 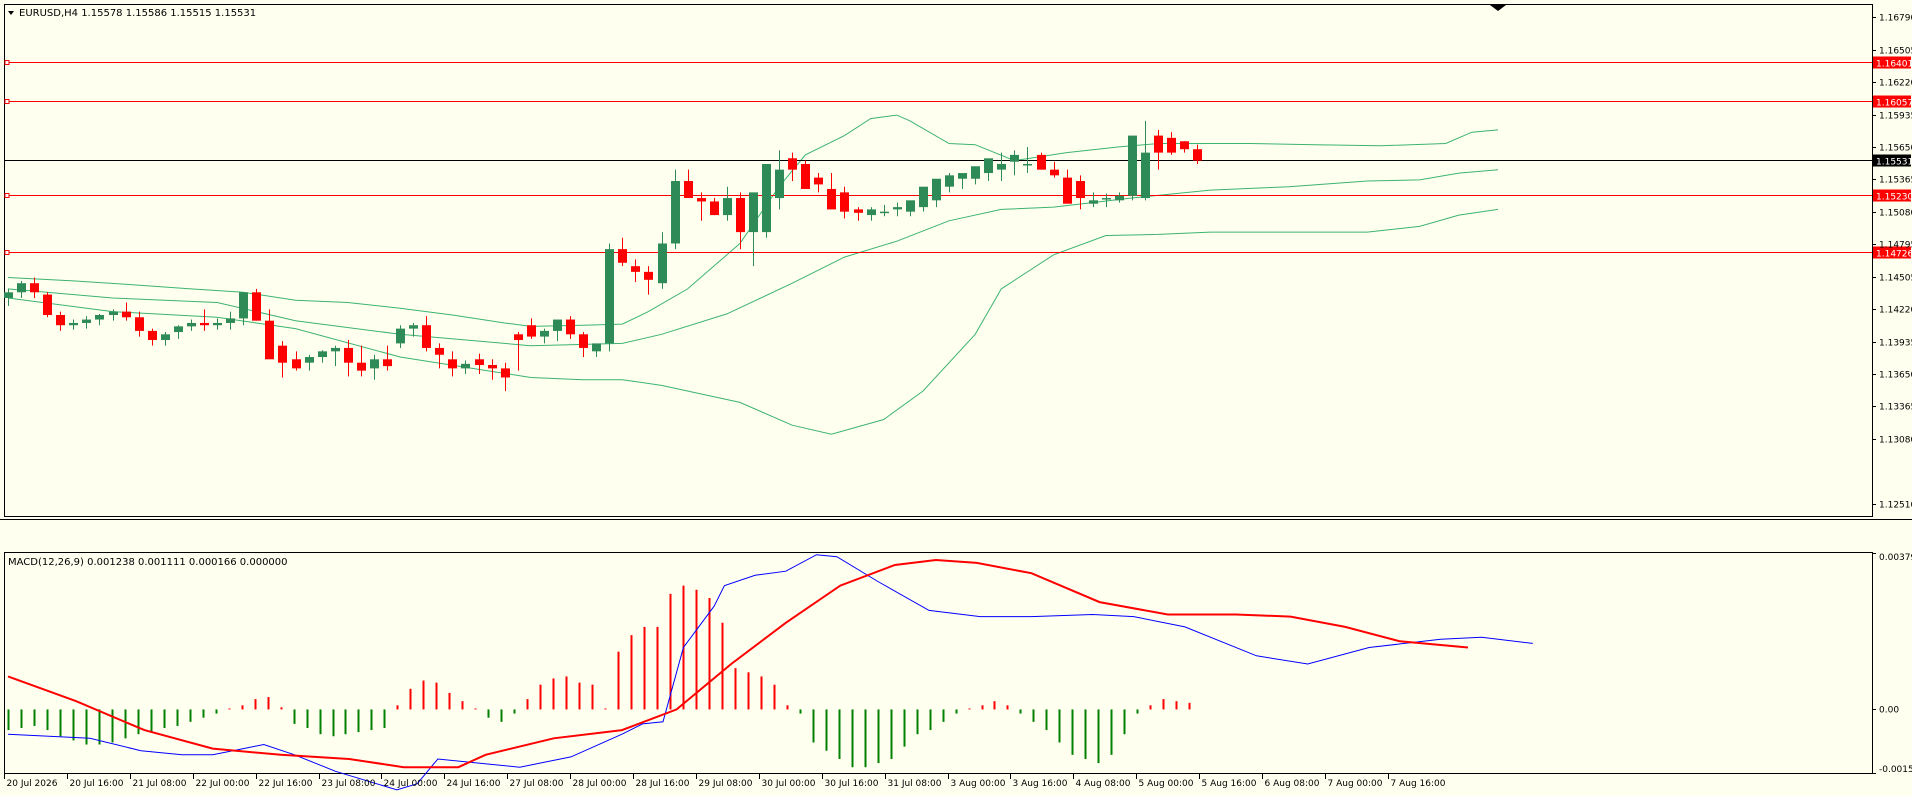 I want to click on time-tick-label: 28 Jul 00:00, so click(x=600, y=784).